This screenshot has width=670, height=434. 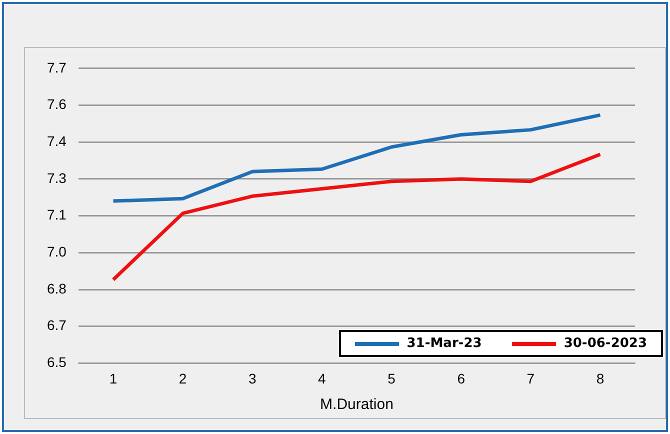 I want to click on x-tick-label: 7, so click(x=530, y=378).